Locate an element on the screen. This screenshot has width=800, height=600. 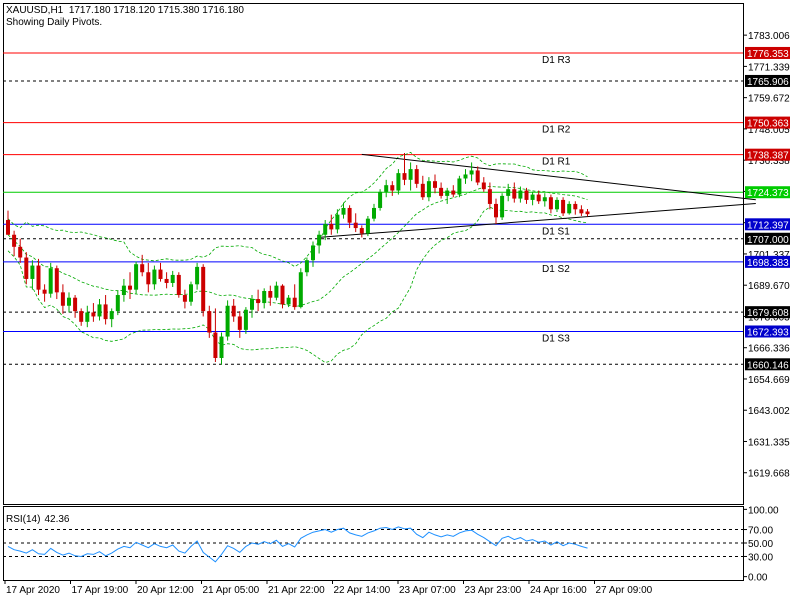
rsi-tick-label: 100.00 is located at coordinates (763, 510).